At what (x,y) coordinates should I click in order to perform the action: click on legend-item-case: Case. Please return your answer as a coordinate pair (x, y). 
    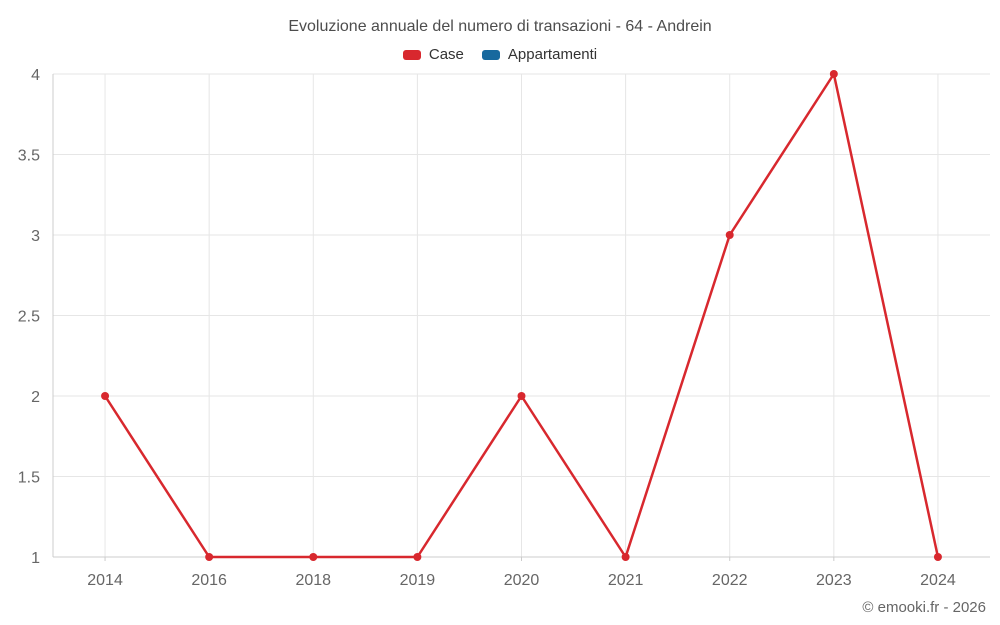
    Looking at the image, I should click on (433, 54).